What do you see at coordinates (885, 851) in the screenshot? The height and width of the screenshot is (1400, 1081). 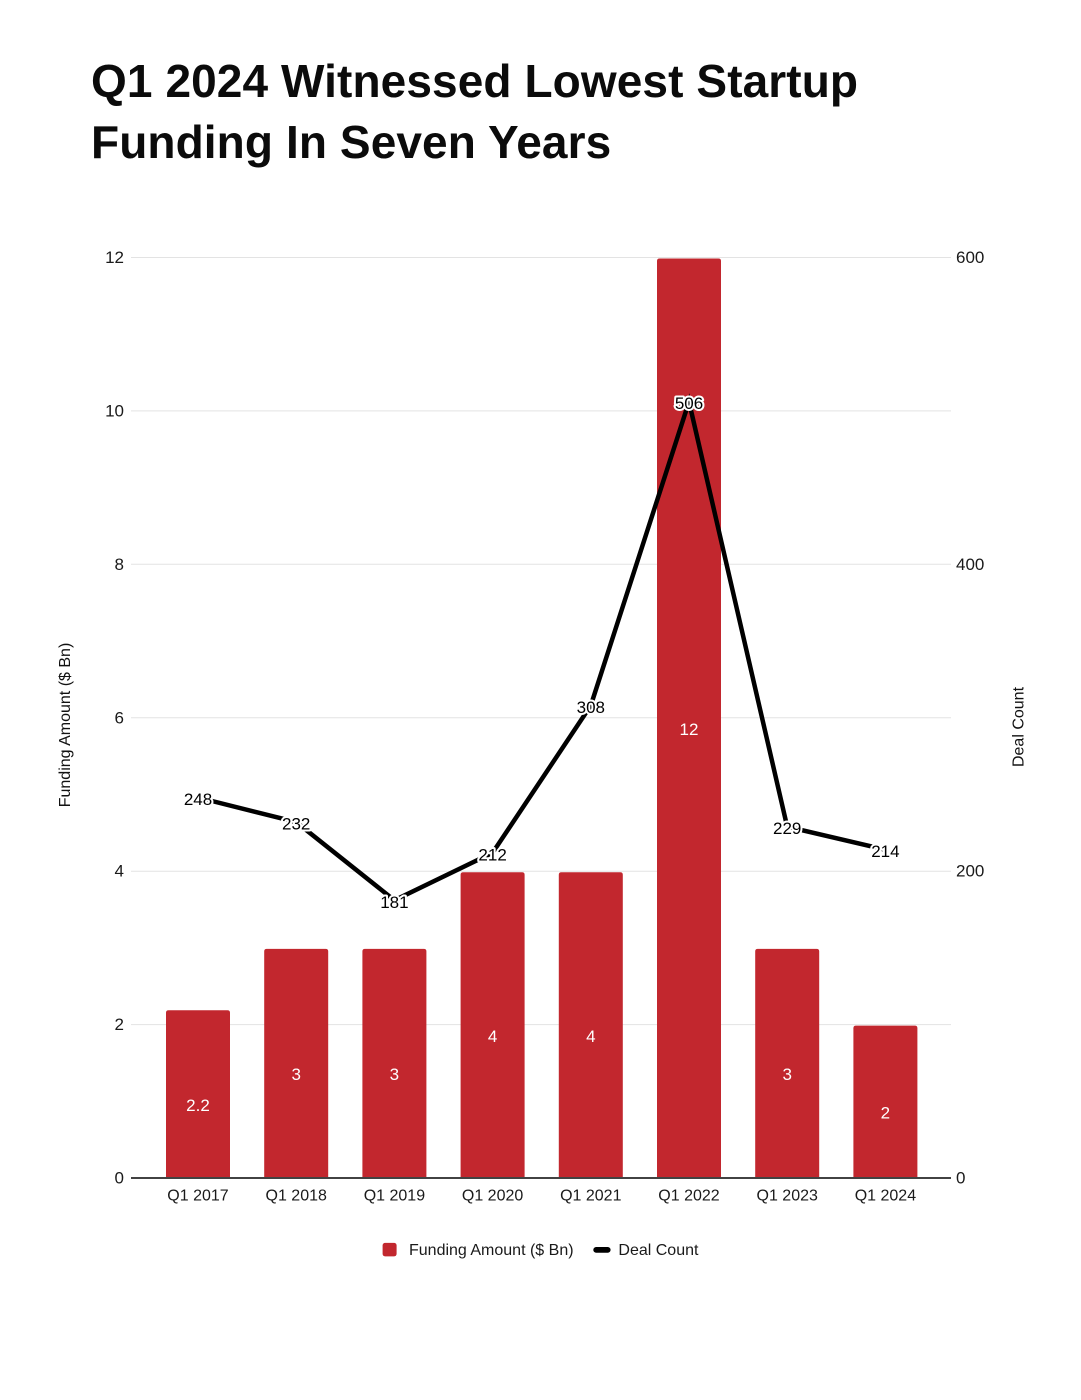 I see `svg-text: 214` at bounding box center [885, 851].